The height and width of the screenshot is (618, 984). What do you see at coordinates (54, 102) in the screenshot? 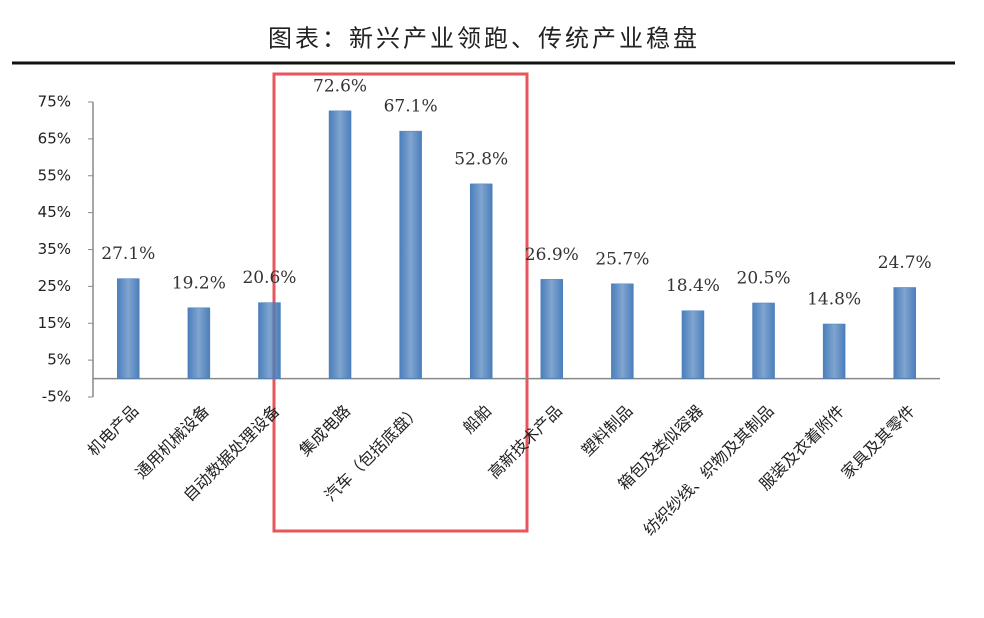
I see `y-tick-label: 75%` at bounding box center [54, 102].